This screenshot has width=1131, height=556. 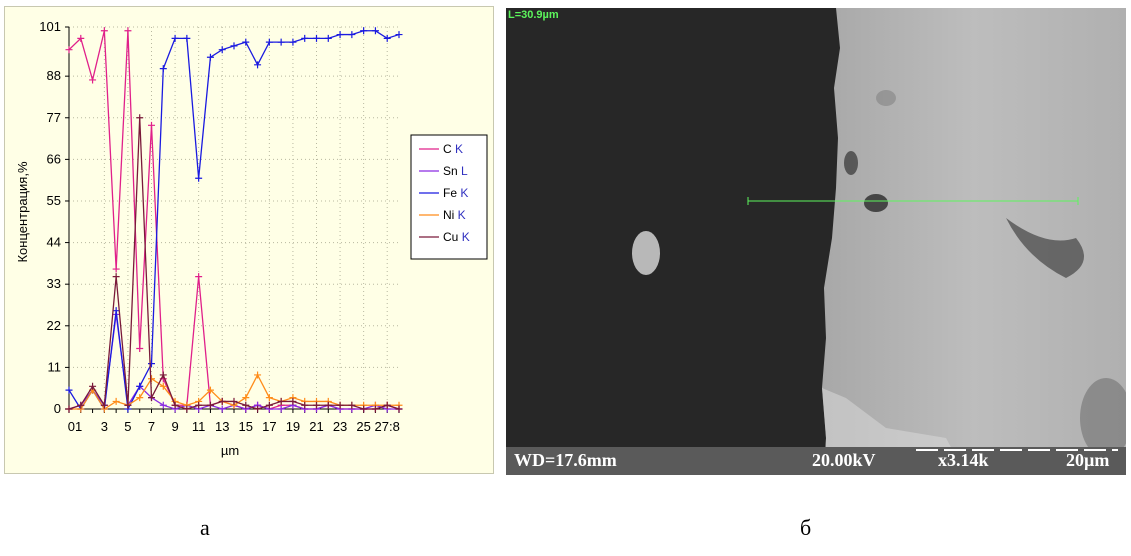 I want to click on y-tick-label: 44, so click(x=54, y=242).